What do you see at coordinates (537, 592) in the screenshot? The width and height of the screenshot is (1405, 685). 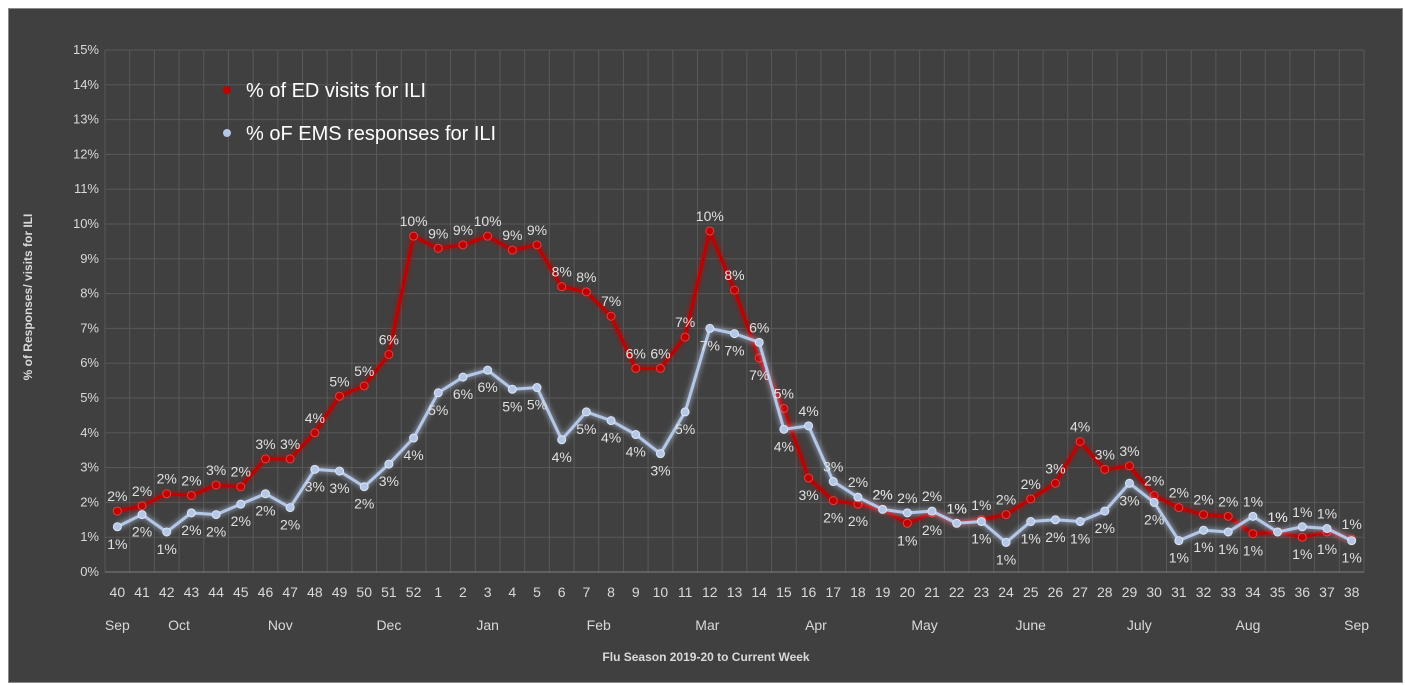 I see `x-tick-label: 5` at bounding box center [537, 592].